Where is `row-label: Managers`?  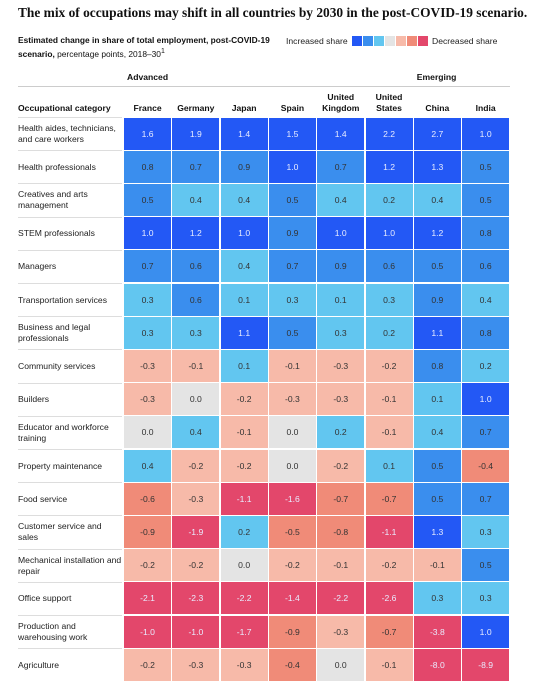 row-label: Managers is located at coordinates (70, 266).